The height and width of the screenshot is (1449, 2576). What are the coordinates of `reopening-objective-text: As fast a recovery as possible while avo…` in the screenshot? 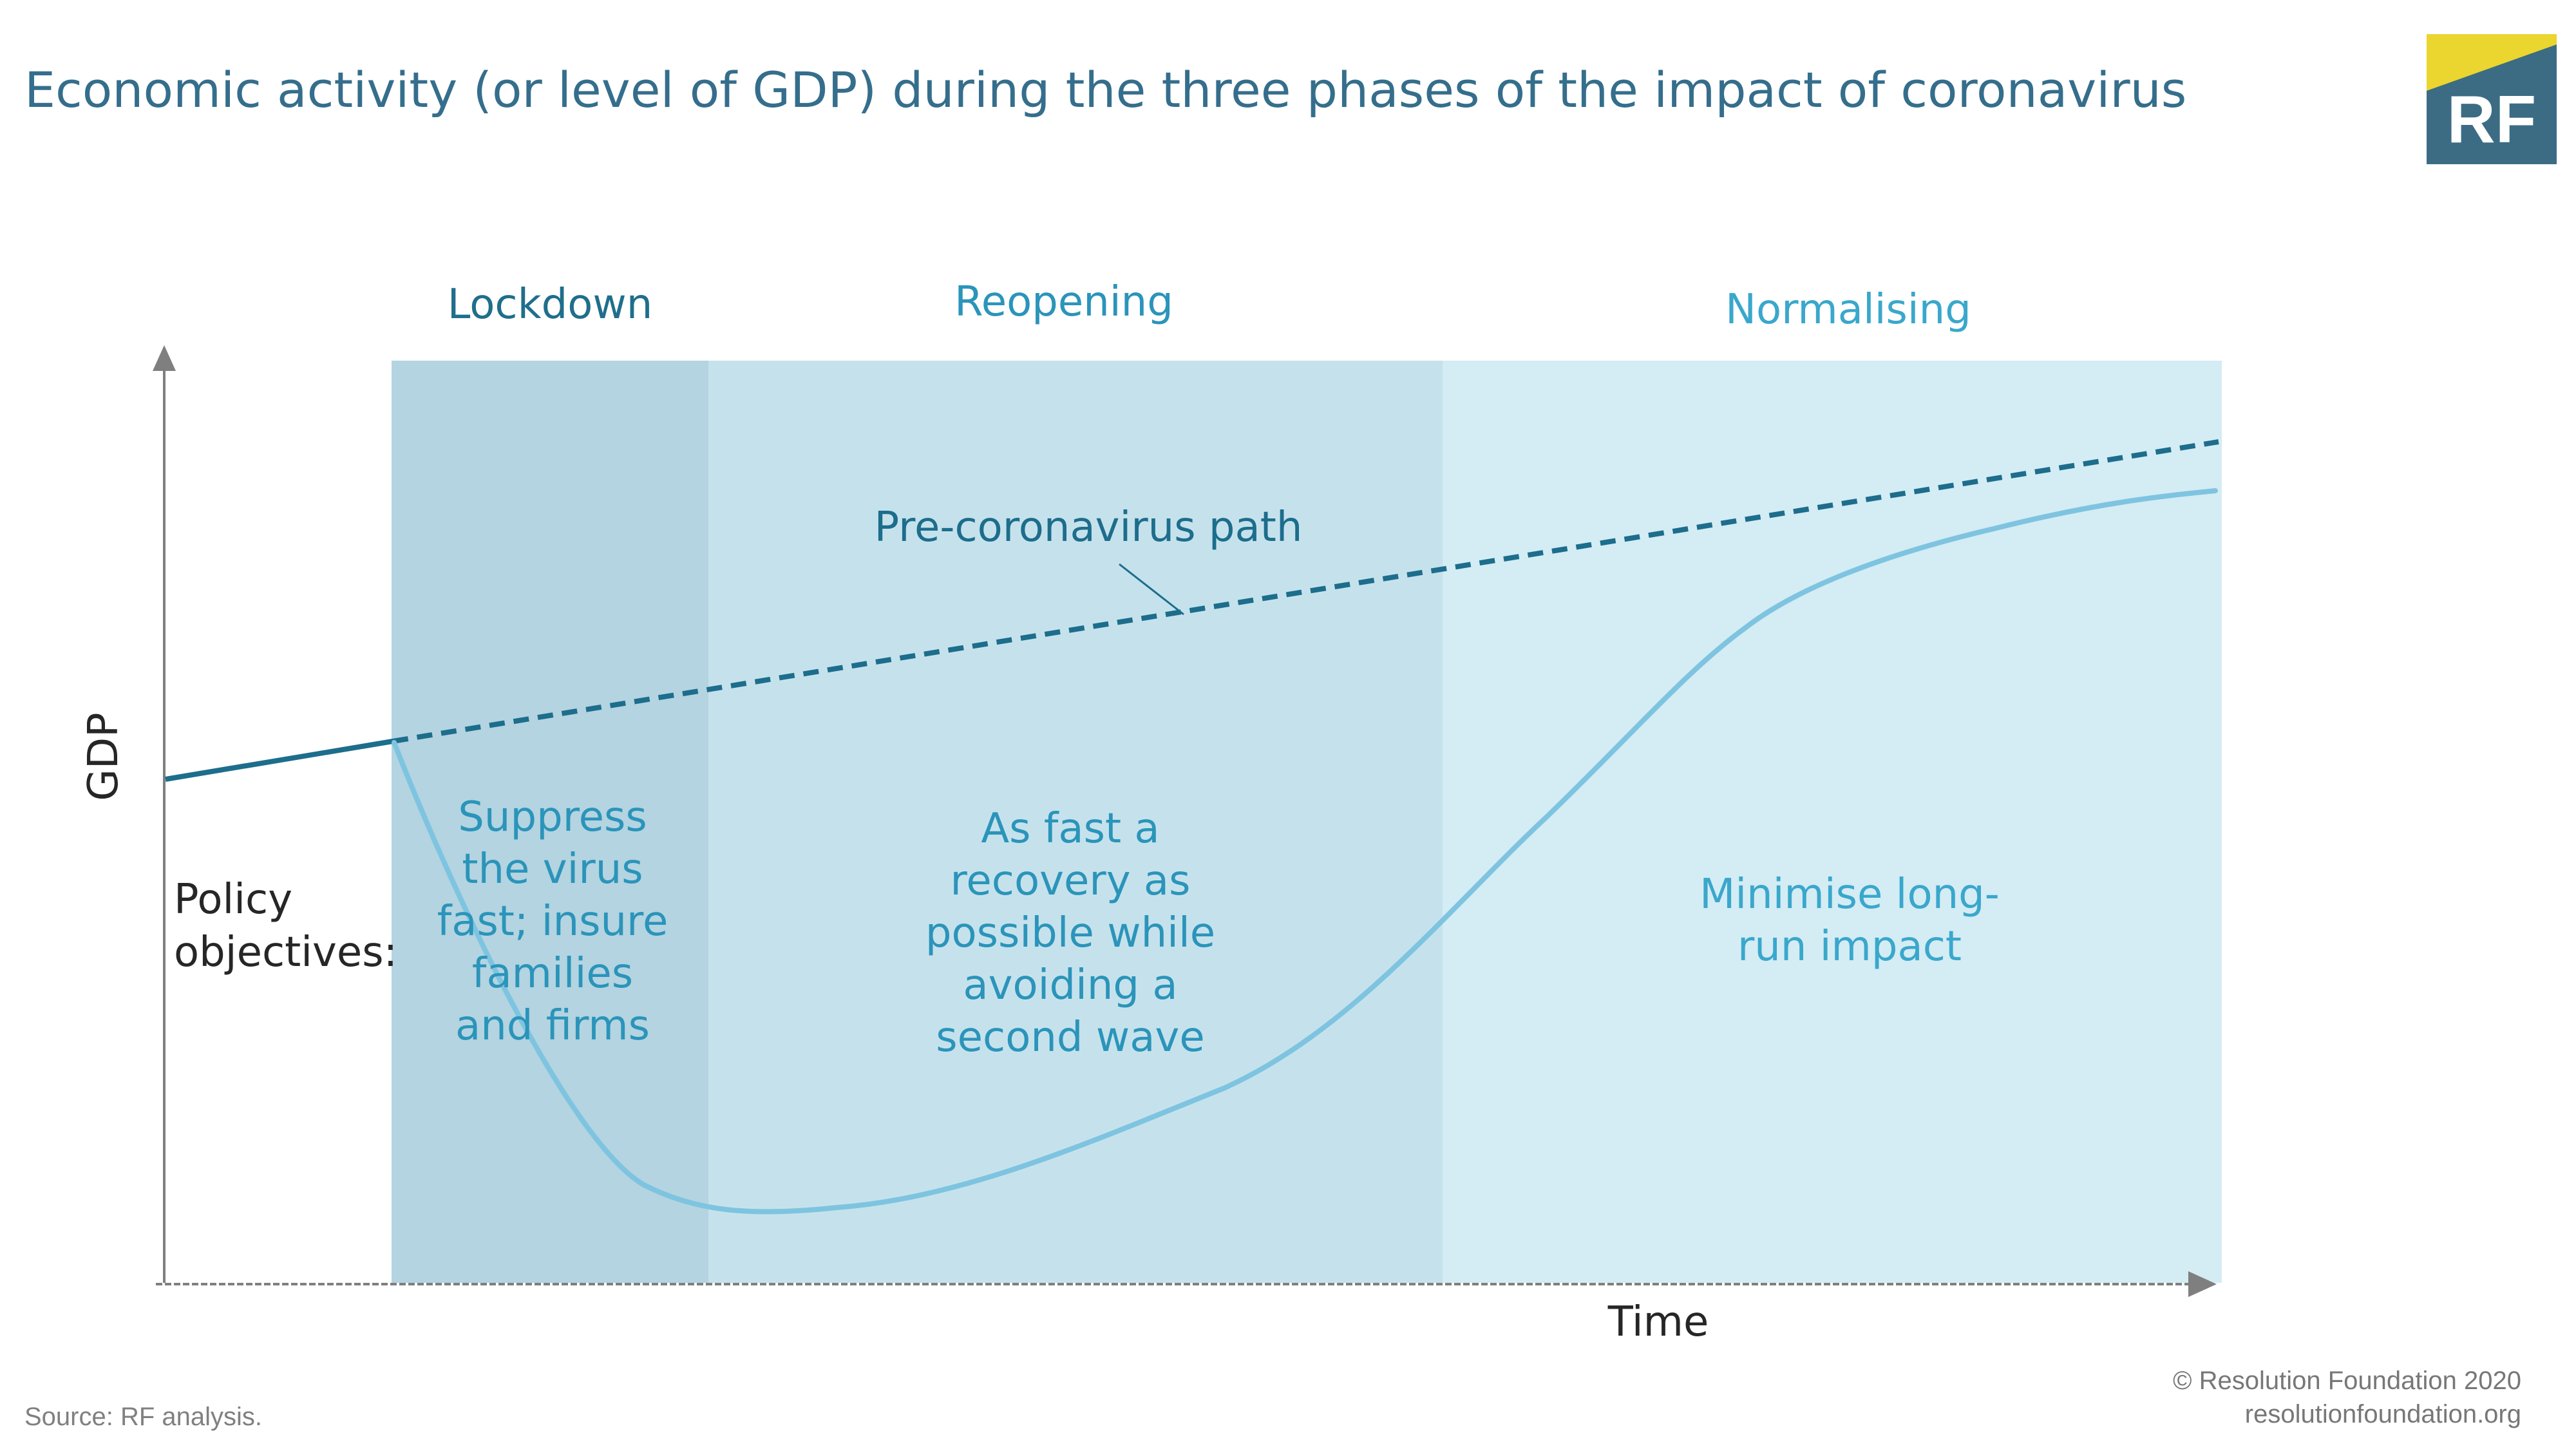 It's located at (1070, 933).